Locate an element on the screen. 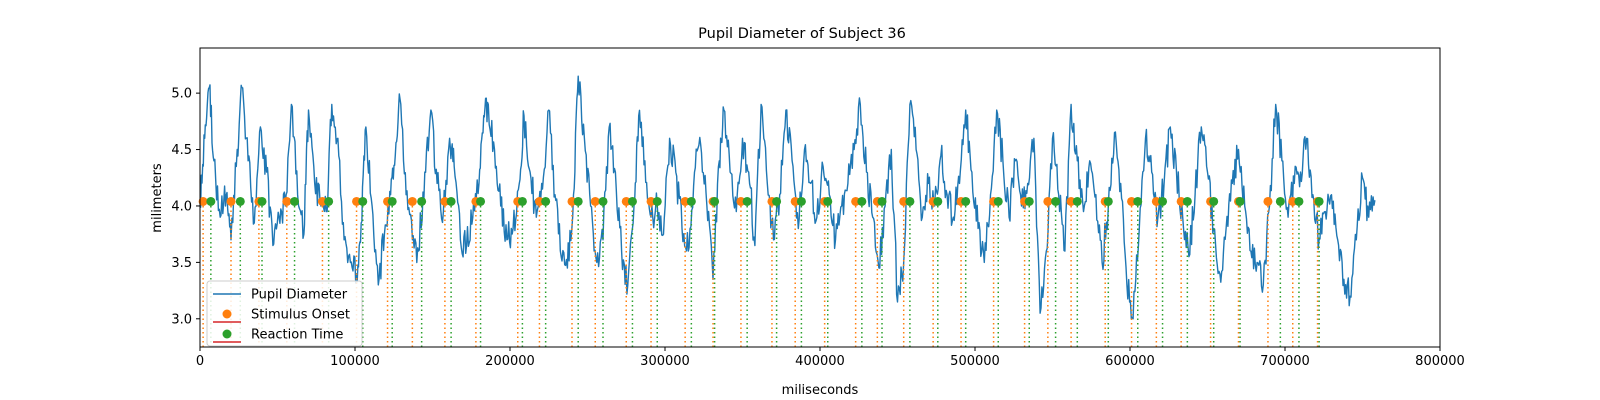 The image size is (1600, 400). x-tick-label: 100000 is located at coordinates (355, 361).